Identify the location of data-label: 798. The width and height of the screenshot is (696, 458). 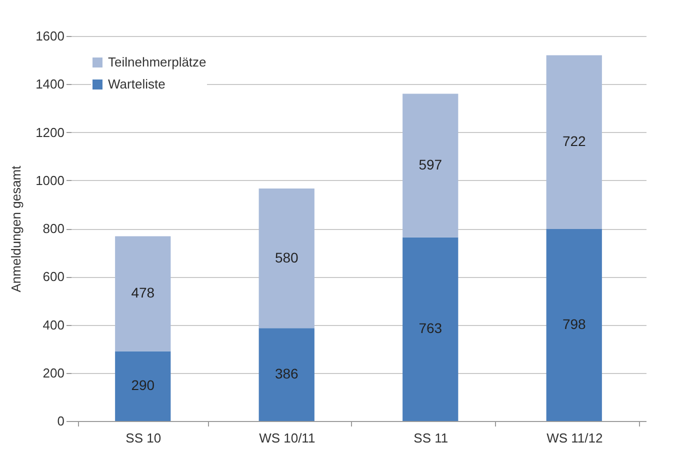
(574, 324).